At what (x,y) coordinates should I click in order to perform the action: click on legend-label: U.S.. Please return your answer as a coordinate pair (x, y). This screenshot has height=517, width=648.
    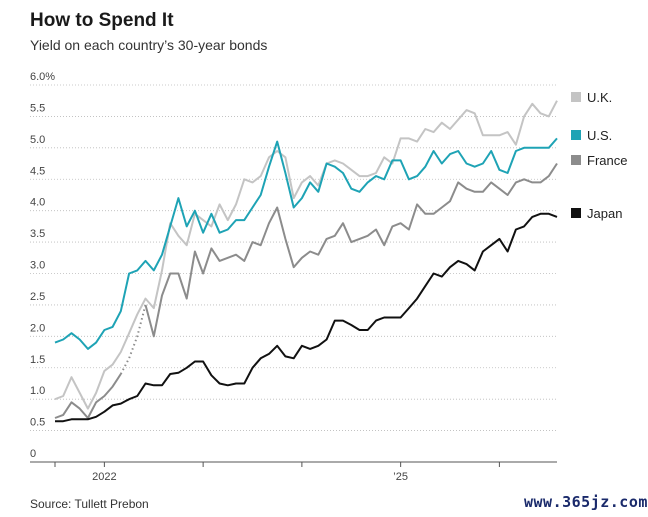
    Looking at the image, I should click on (599, 135).